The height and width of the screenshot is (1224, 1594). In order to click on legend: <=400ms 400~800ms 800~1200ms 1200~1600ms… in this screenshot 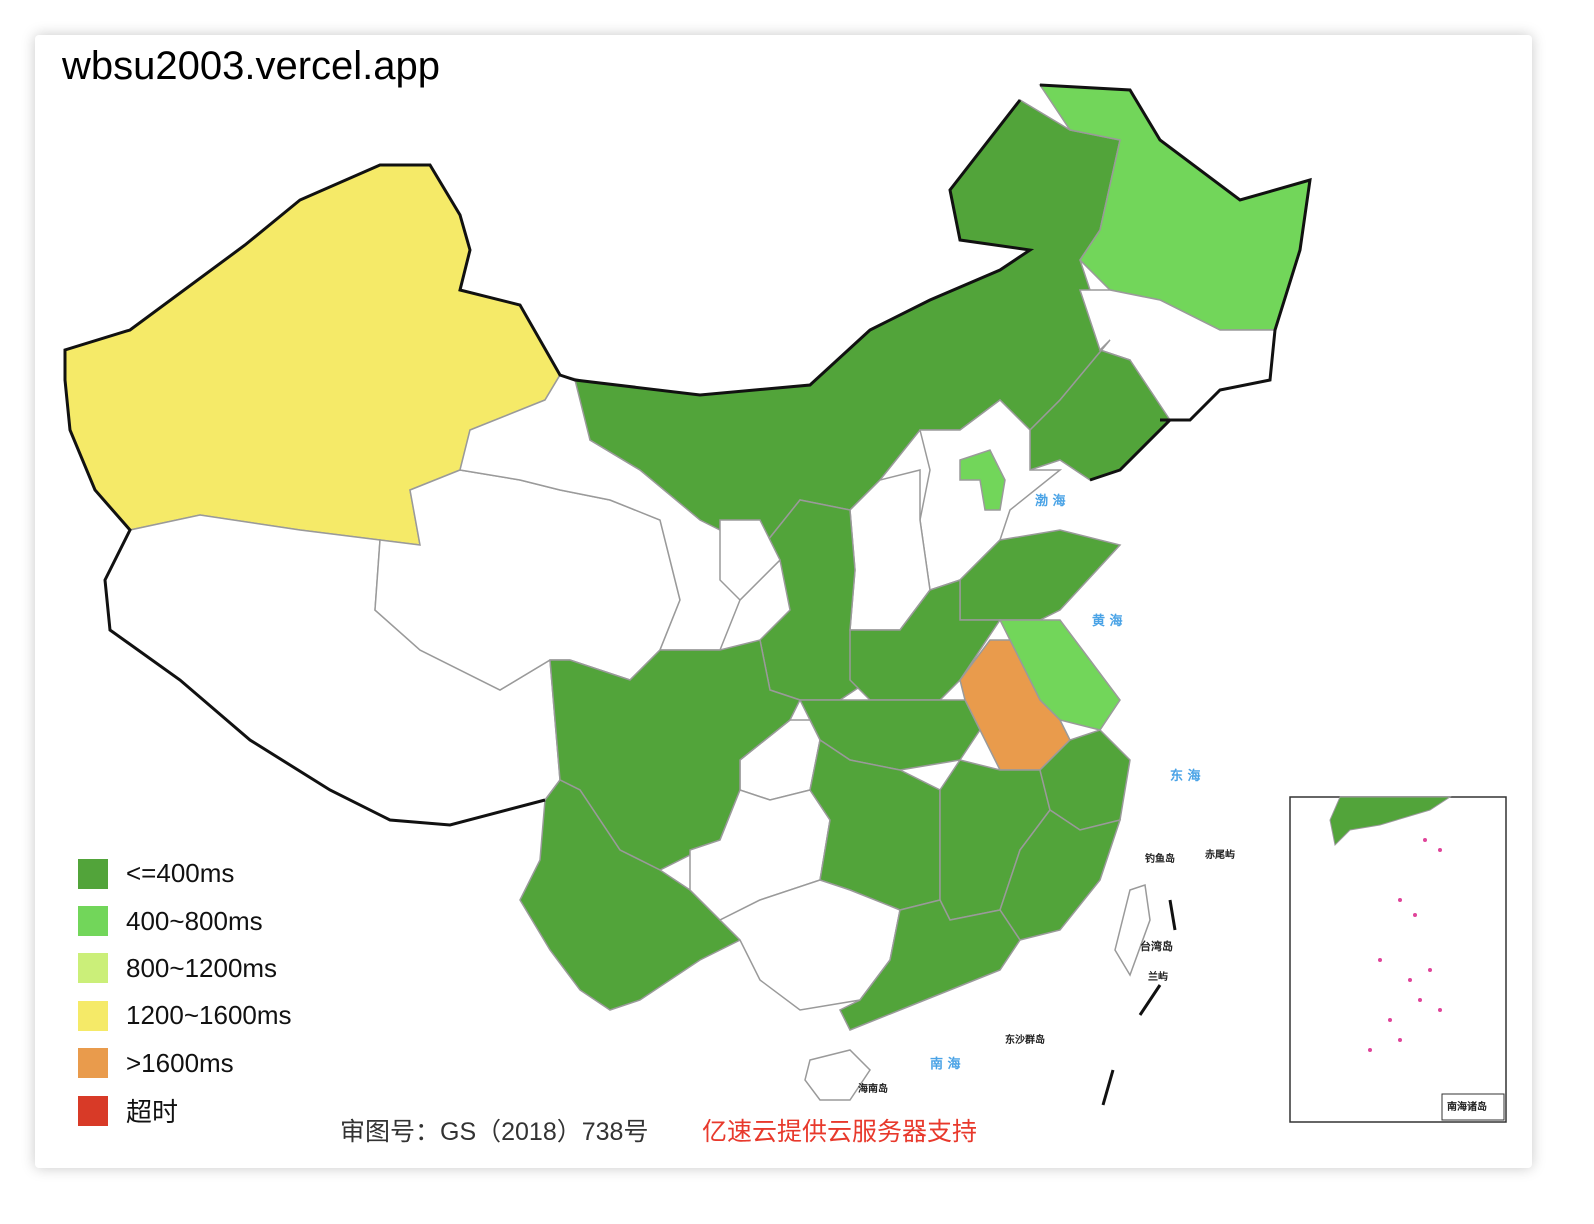, I will do `click(185, 992)`.